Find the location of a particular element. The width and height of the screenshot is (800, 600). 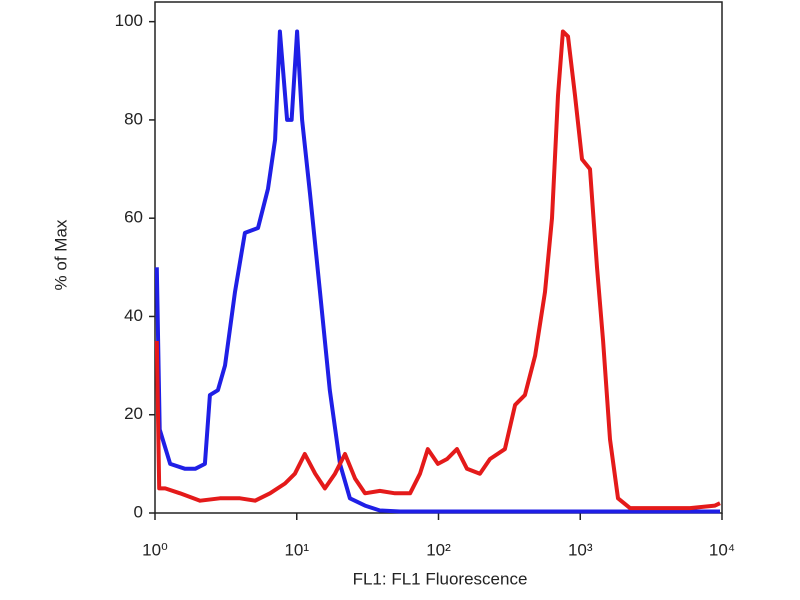

x-tick-label: 10² is located at coordinates (438, 549).